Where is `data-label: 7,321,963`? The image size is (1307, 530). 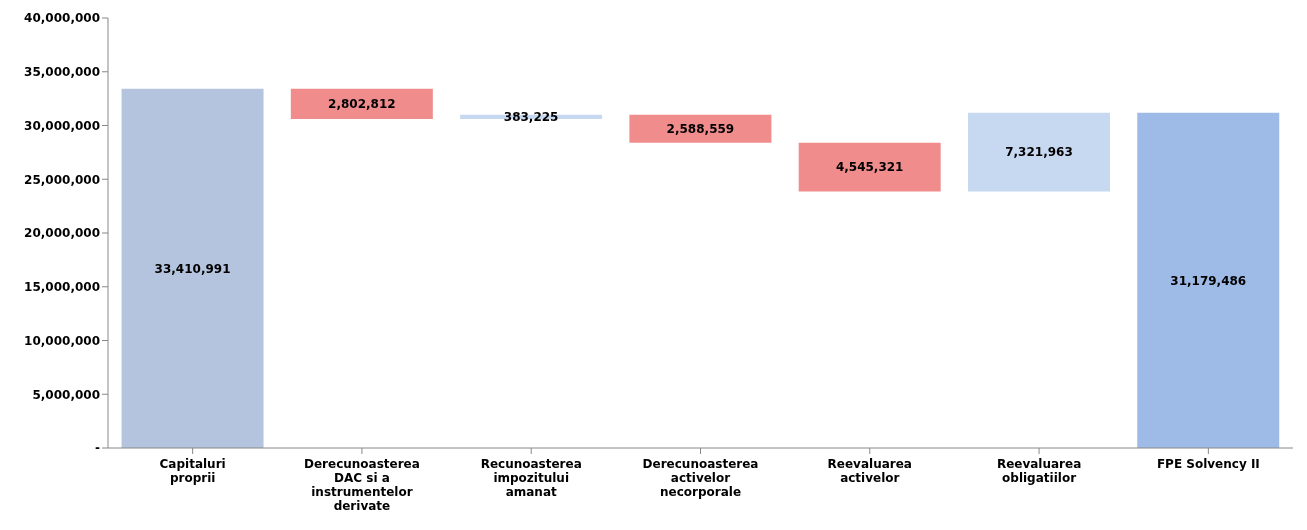 data-label: 7,321,963 is located at coordinates (1039, 152).